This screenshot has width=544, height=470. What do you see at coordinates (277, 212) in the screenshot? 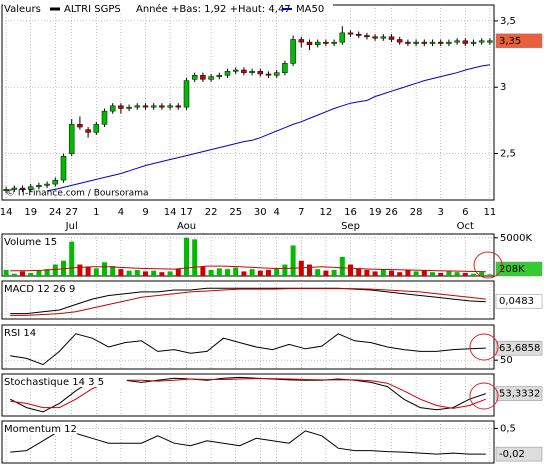
I see `x-tick-label: 4` at bounding box center [277, 212].